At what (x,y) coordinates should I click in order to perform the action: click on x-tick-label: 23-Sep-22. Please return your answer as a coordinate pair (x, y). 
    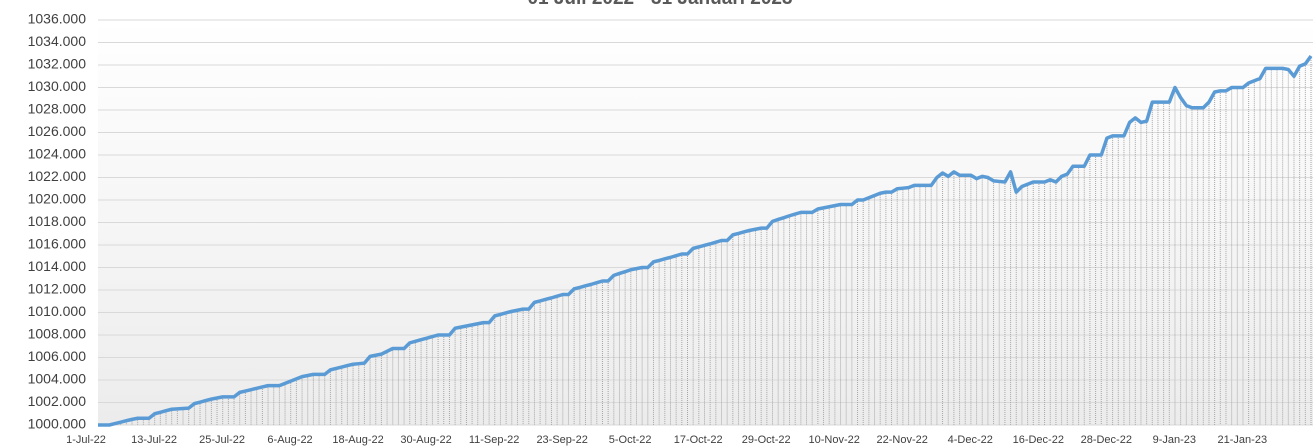
    Looking at the image, I should click on (561, 440).